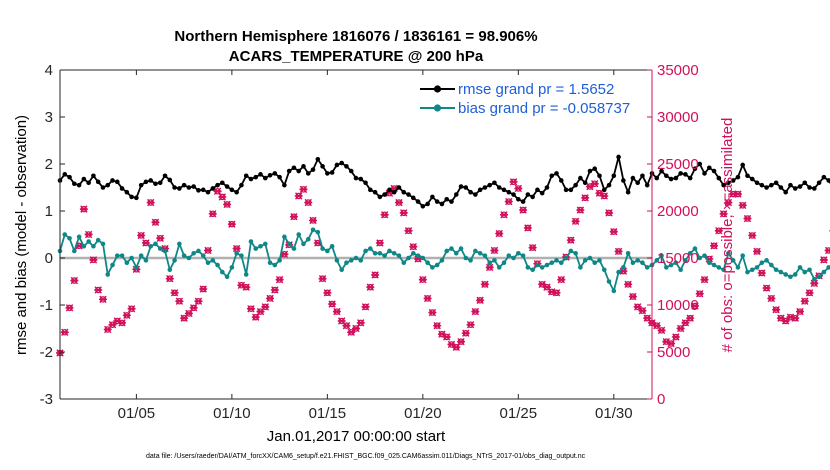 This screenshot has height=470, width=830. I want to click on right-y-tick-label: 10000, so click(678, 305).